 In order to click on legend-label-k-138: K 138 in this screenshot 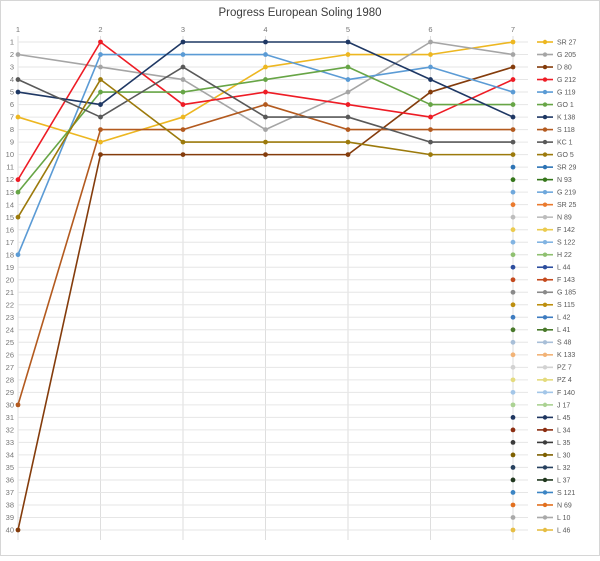, I will do `click(566, 117)`.